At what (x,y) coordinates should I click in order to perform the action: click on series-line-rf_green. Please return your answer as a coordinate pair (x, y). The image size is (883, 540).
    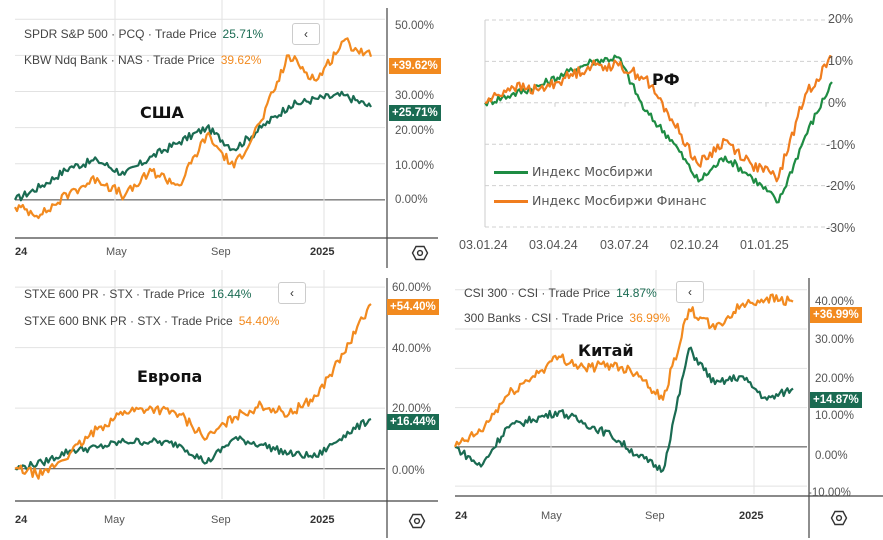
    Looking at the image, I should click on (658, 129).